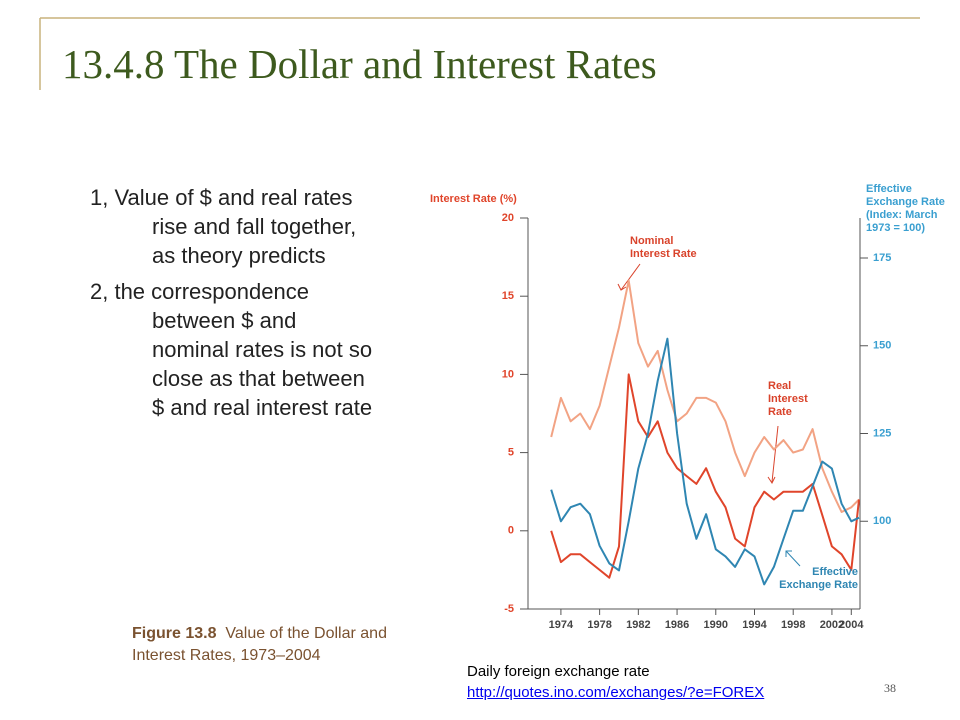 Image resolution: width=960 pixels, height=720 pixels. What do you see at coordinates (508, 374) in the screenshot?
I see `y-tick-label: 10` at bounding box center [508, 374].